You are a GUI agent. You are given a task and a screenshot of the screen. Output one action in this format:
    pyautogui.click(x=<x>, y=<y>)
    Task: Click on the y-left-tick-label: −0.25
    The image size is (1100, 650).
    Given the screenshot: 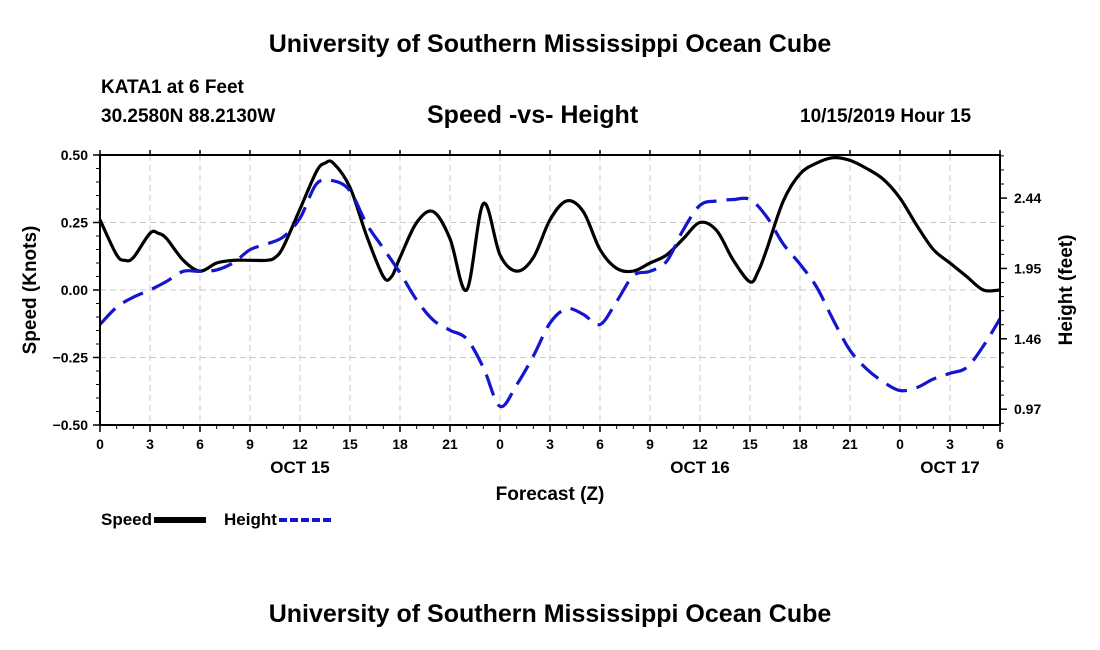 What is the action you would take?
    pyautogui.click(x=71, y=358)
    